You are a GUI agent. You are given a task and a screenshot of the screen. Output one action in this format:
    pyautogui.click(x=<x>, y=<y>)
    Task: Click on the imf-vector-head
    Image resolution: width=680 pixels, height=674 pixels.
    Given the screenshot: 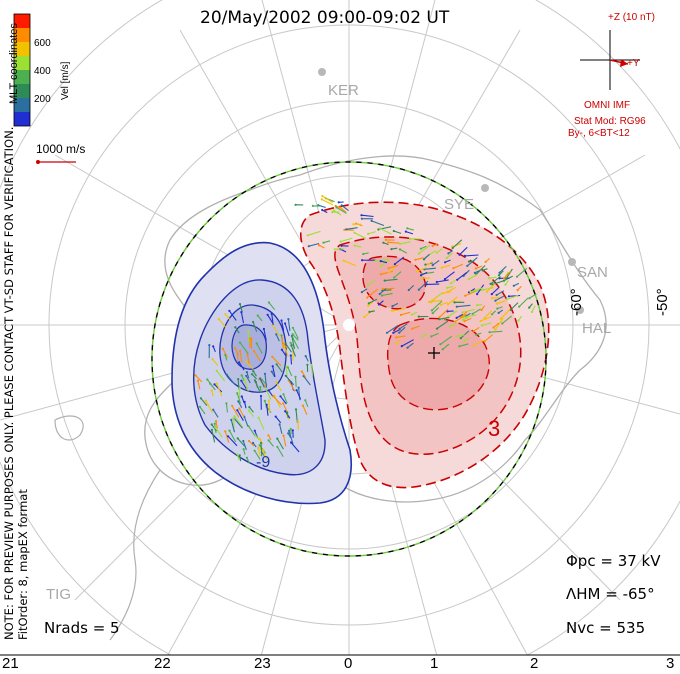 What is the action you would take?
    pyautogui.click(x=624, y=63)
    